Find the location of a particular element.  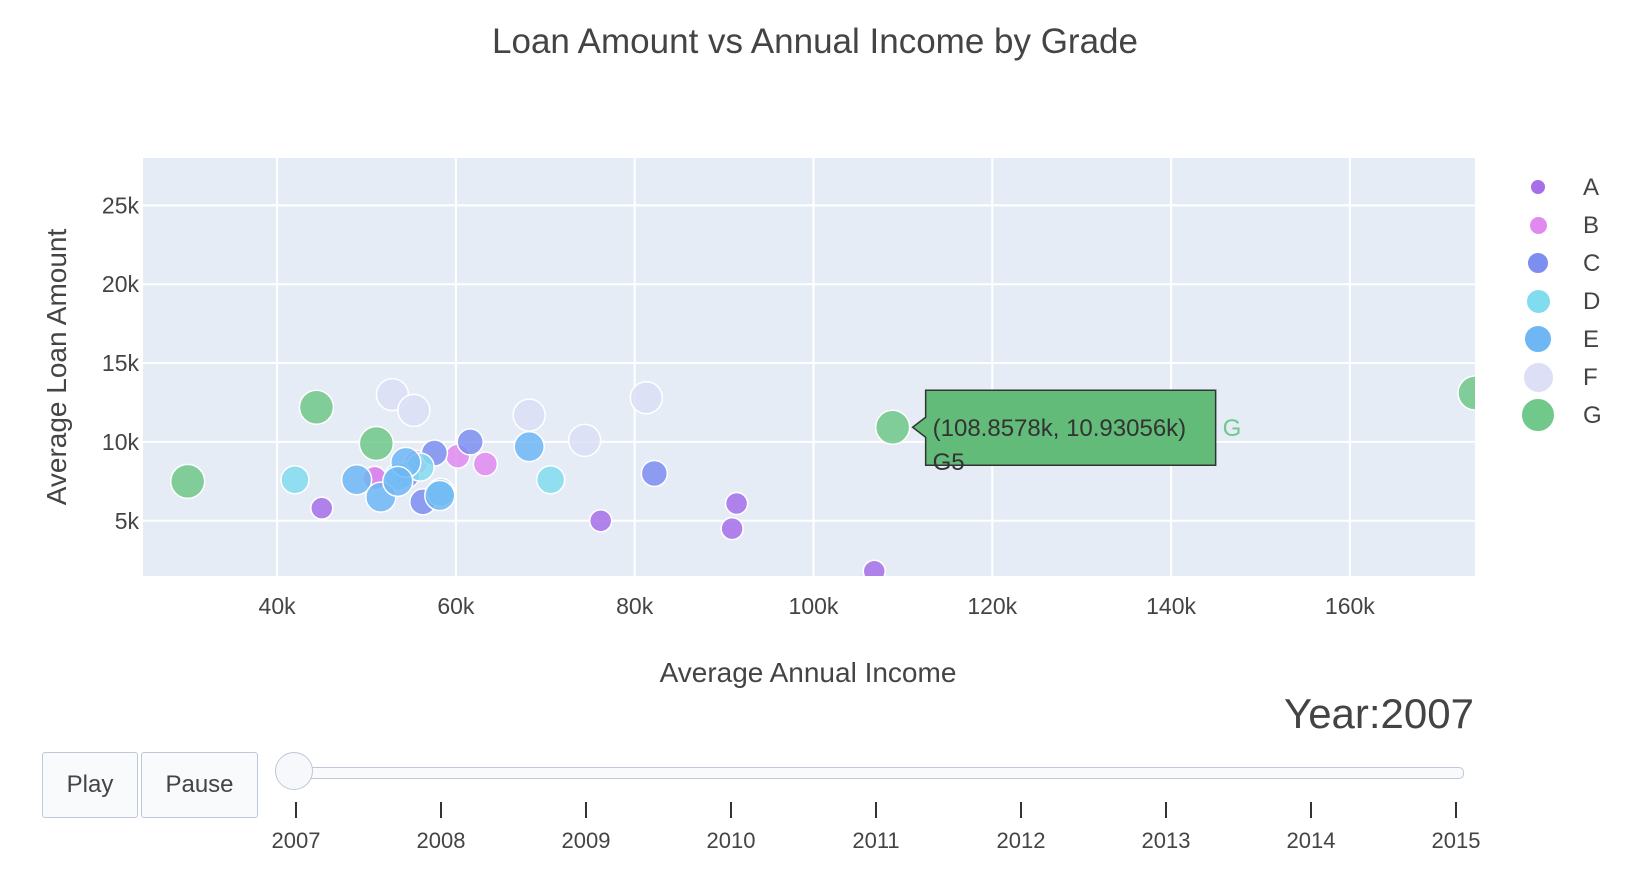

legend-label: F is located at coordinates (1590, 377).